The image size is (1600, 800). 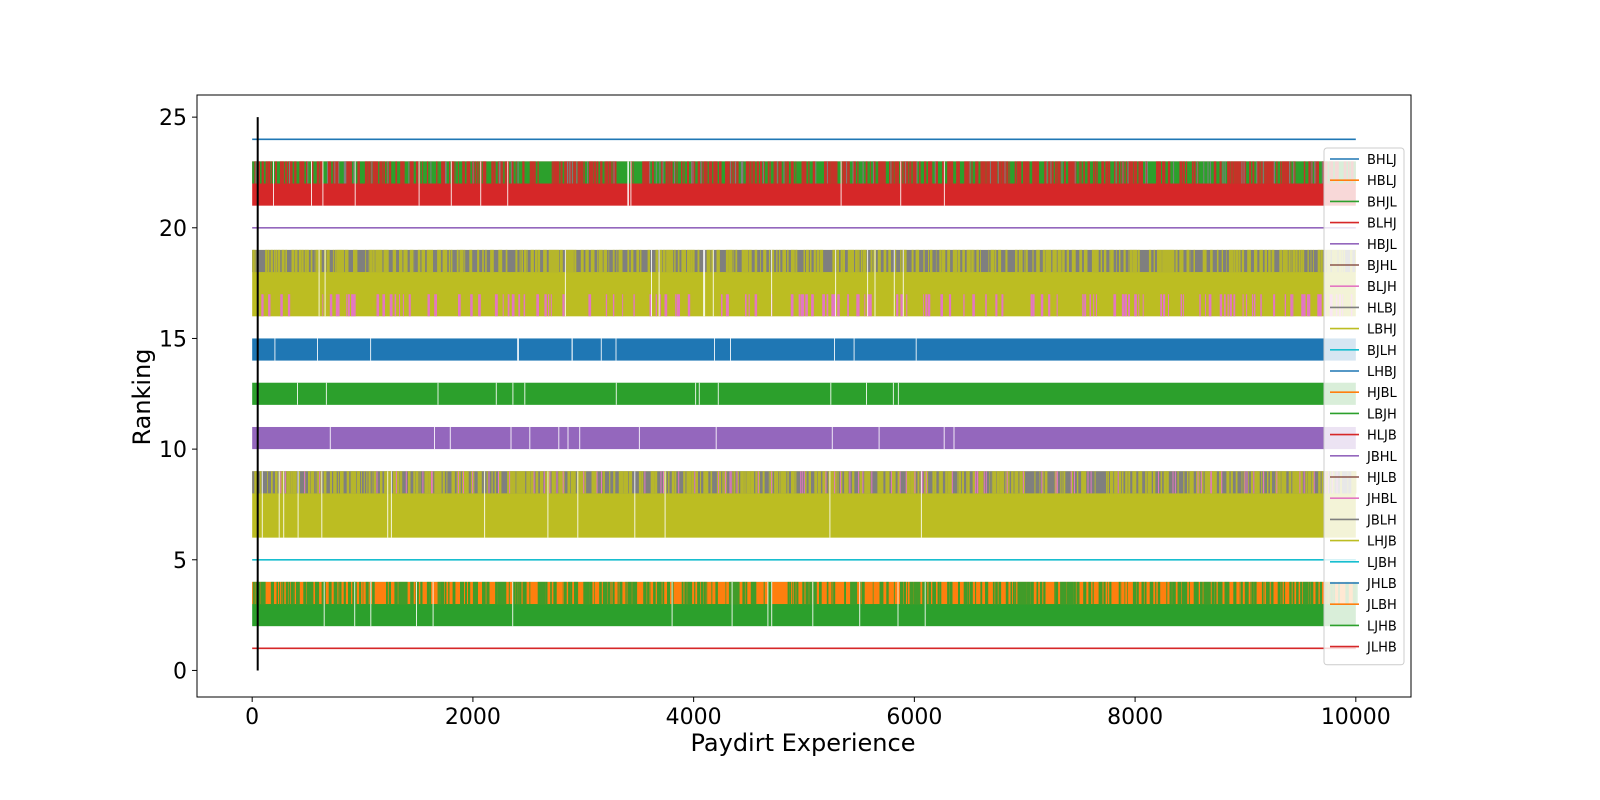 I want to click on legend-label-bjhl: BJHL, so click(x=1382, y=266).